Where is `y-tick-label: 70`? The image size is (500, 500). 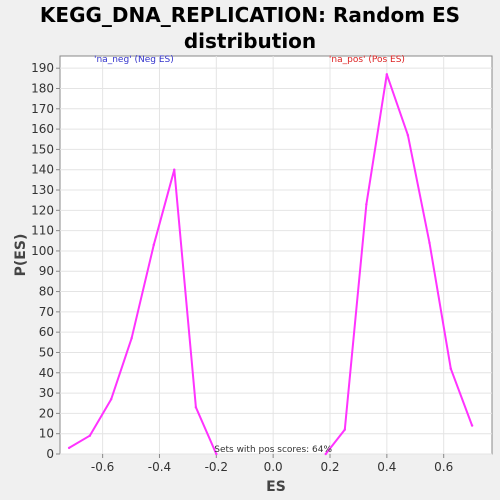
y-tick-label: 70 is located at coordinates (46, 312).